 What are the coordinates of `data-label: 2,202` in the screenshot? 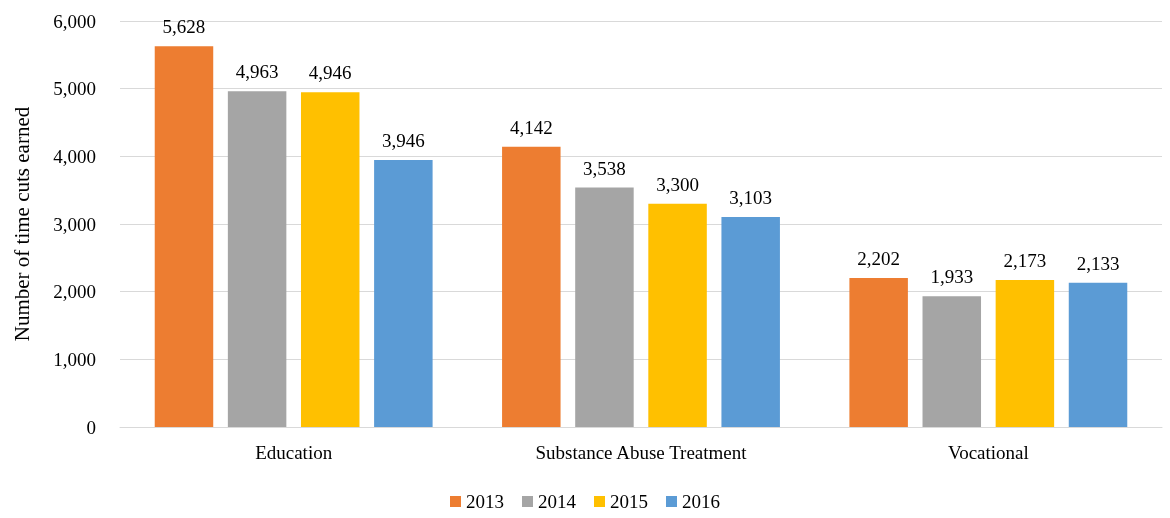 It's located at (879, 258).